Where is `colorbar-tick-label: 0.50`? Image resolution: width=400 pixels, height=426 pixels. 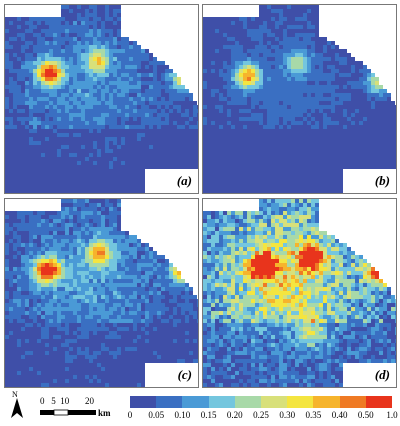
colorbar-tick-label: 0.50 is located at coordinates (365, 415).